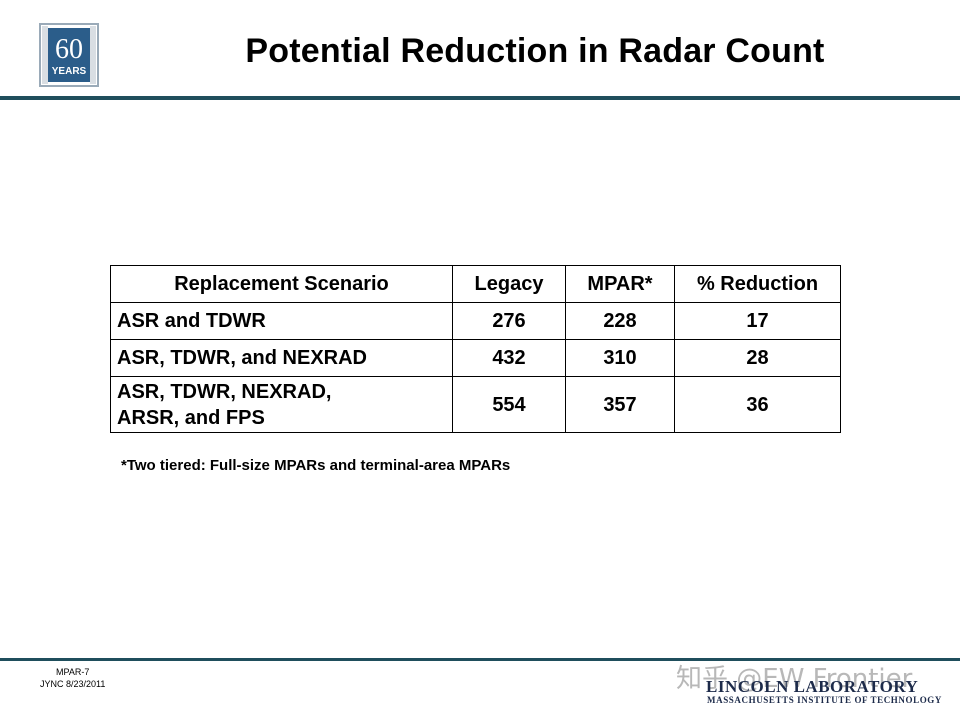 Image resolution: width=960 pixels, height=713 pixels. I want to click on header-legacy: Legacy, so click(509, 284).